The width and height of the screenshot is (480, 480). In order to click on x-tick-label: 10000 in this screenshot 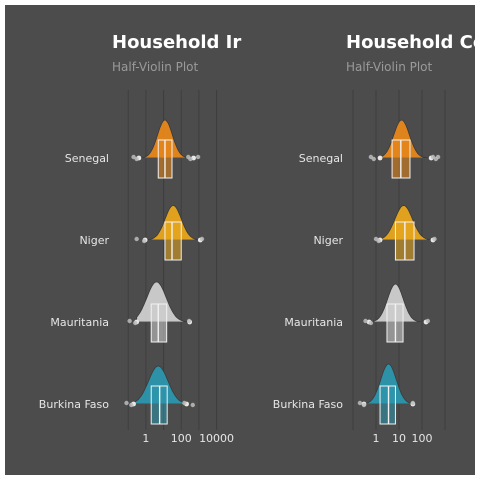, I will do `click(216, 438)`.